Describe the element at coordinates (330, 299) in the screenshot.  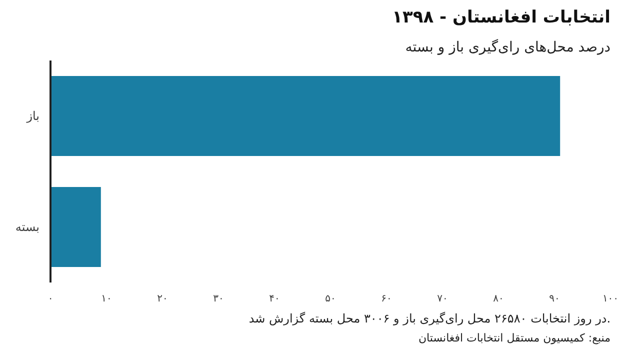
I see `x-tick-label: ۵۰` at that location.